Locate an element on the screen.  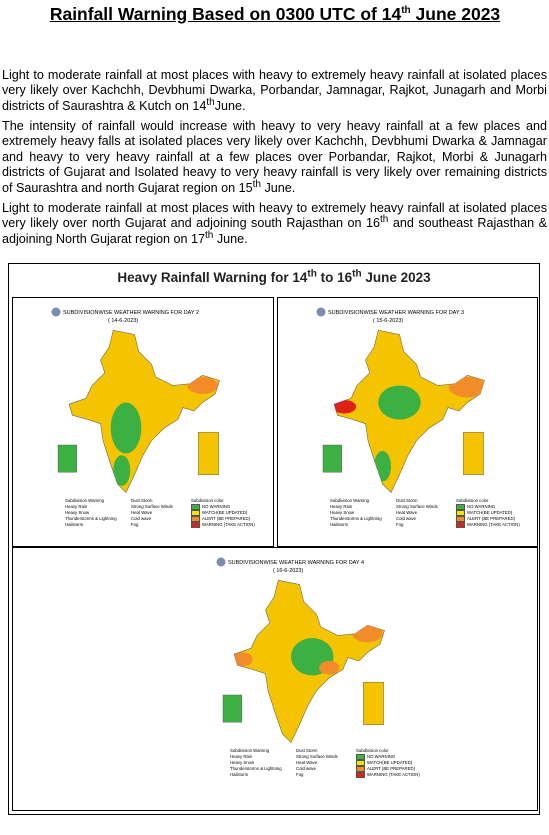
legend-item: Thunderstorms & Lightning is located at coordinates (356, 518).